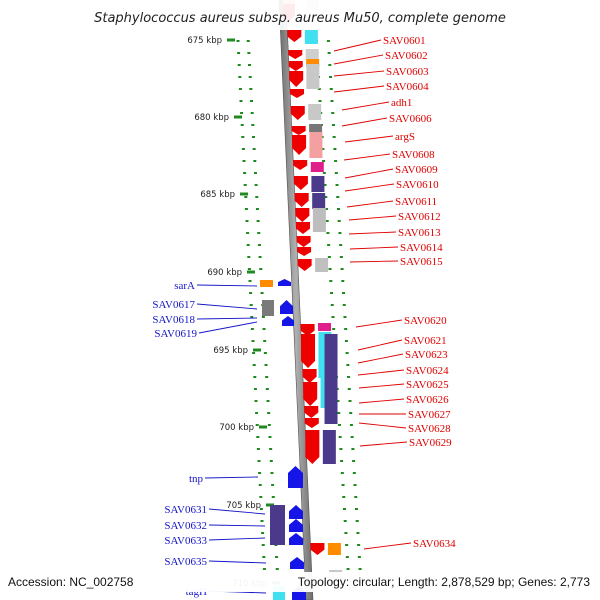  Describe the element at coordinates (185, 541) in the screenshot. I see `gene-label-sav0633: SAV0633` at that location.